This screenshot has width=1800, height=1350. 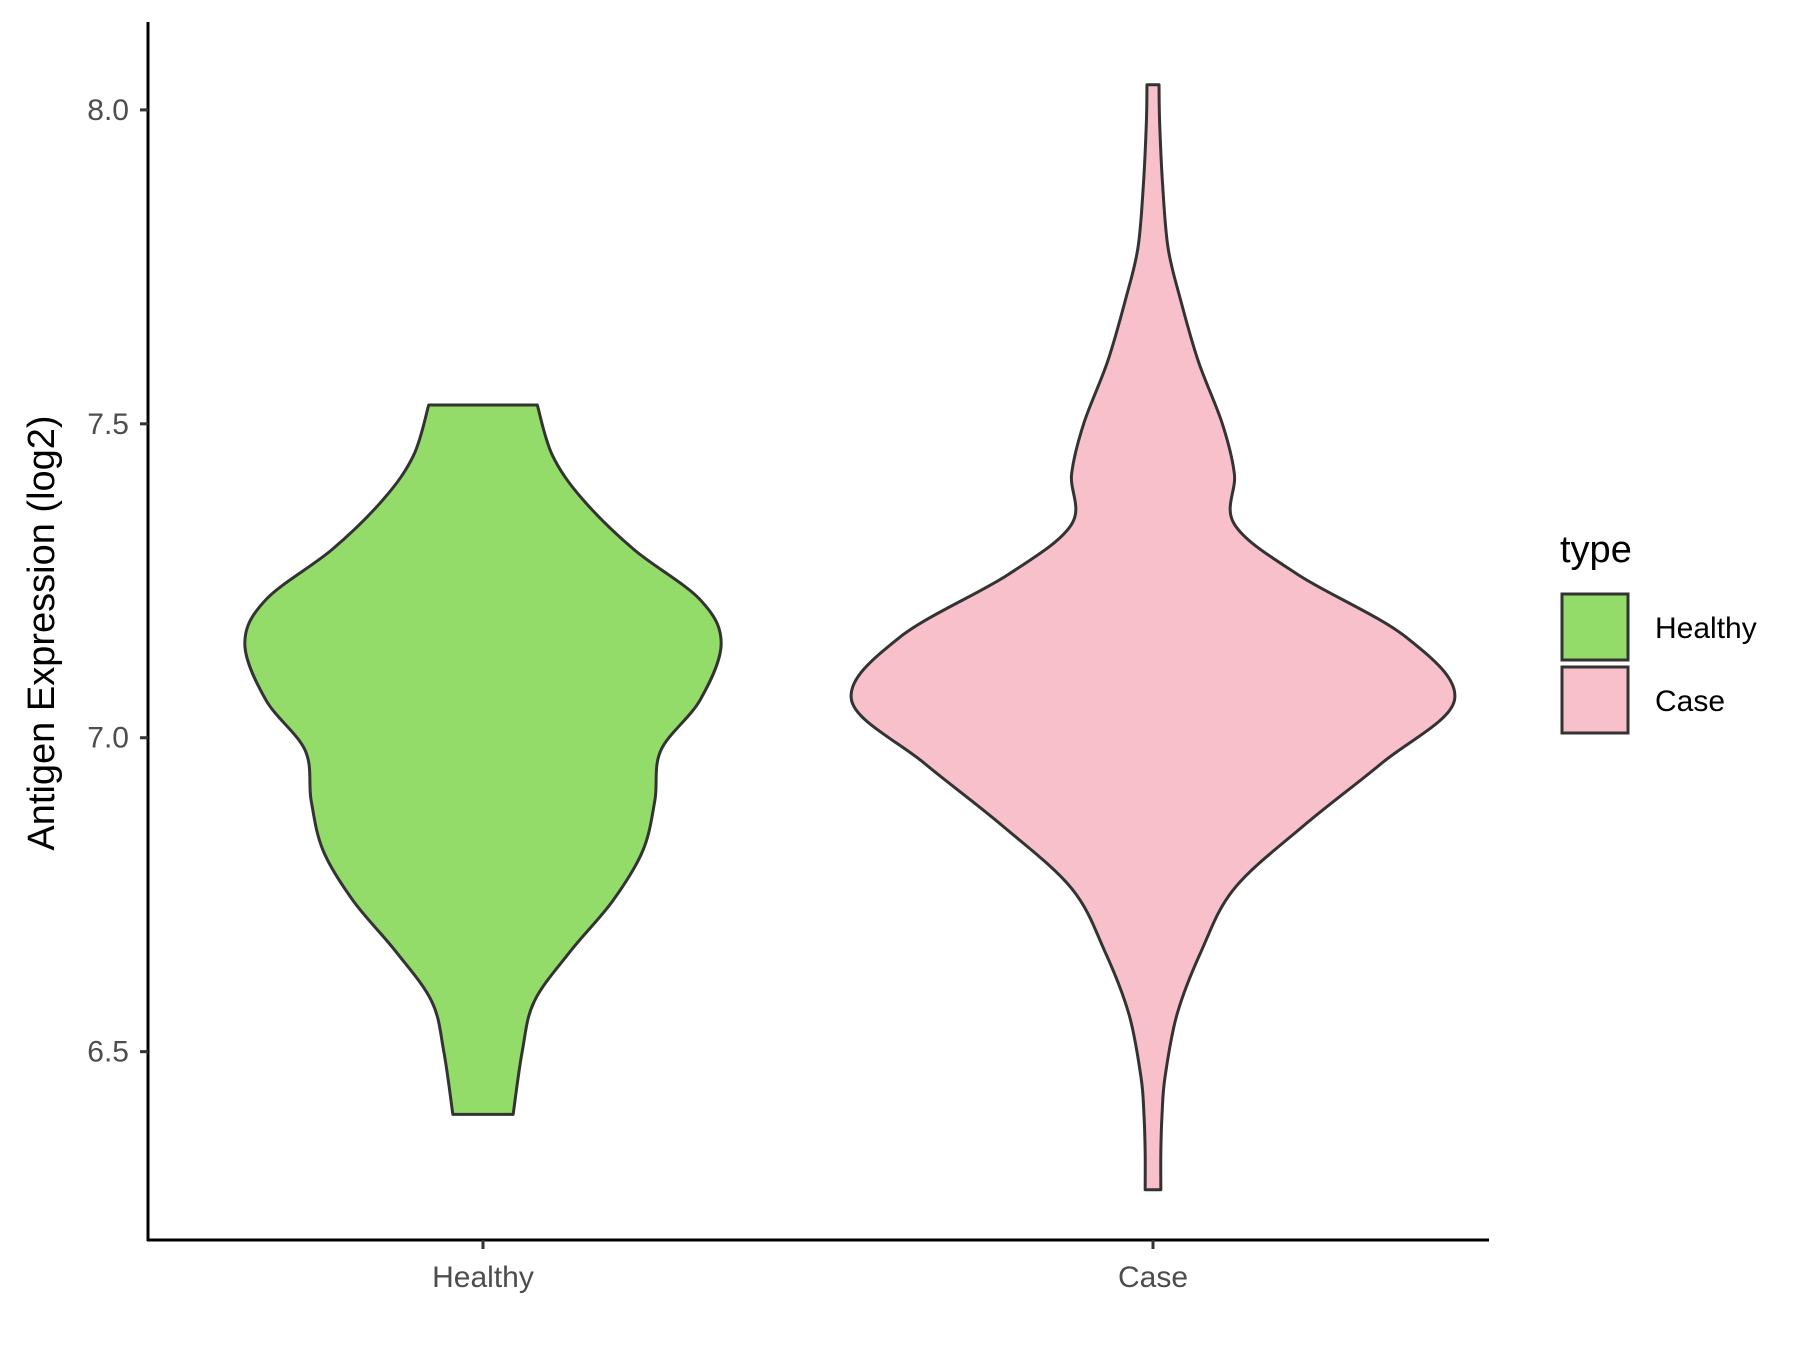 What do you see at coordinates (1153, 1277) in the screenshot?
I see `x-tick-label: Case` at bounding box center [1153, 1277].